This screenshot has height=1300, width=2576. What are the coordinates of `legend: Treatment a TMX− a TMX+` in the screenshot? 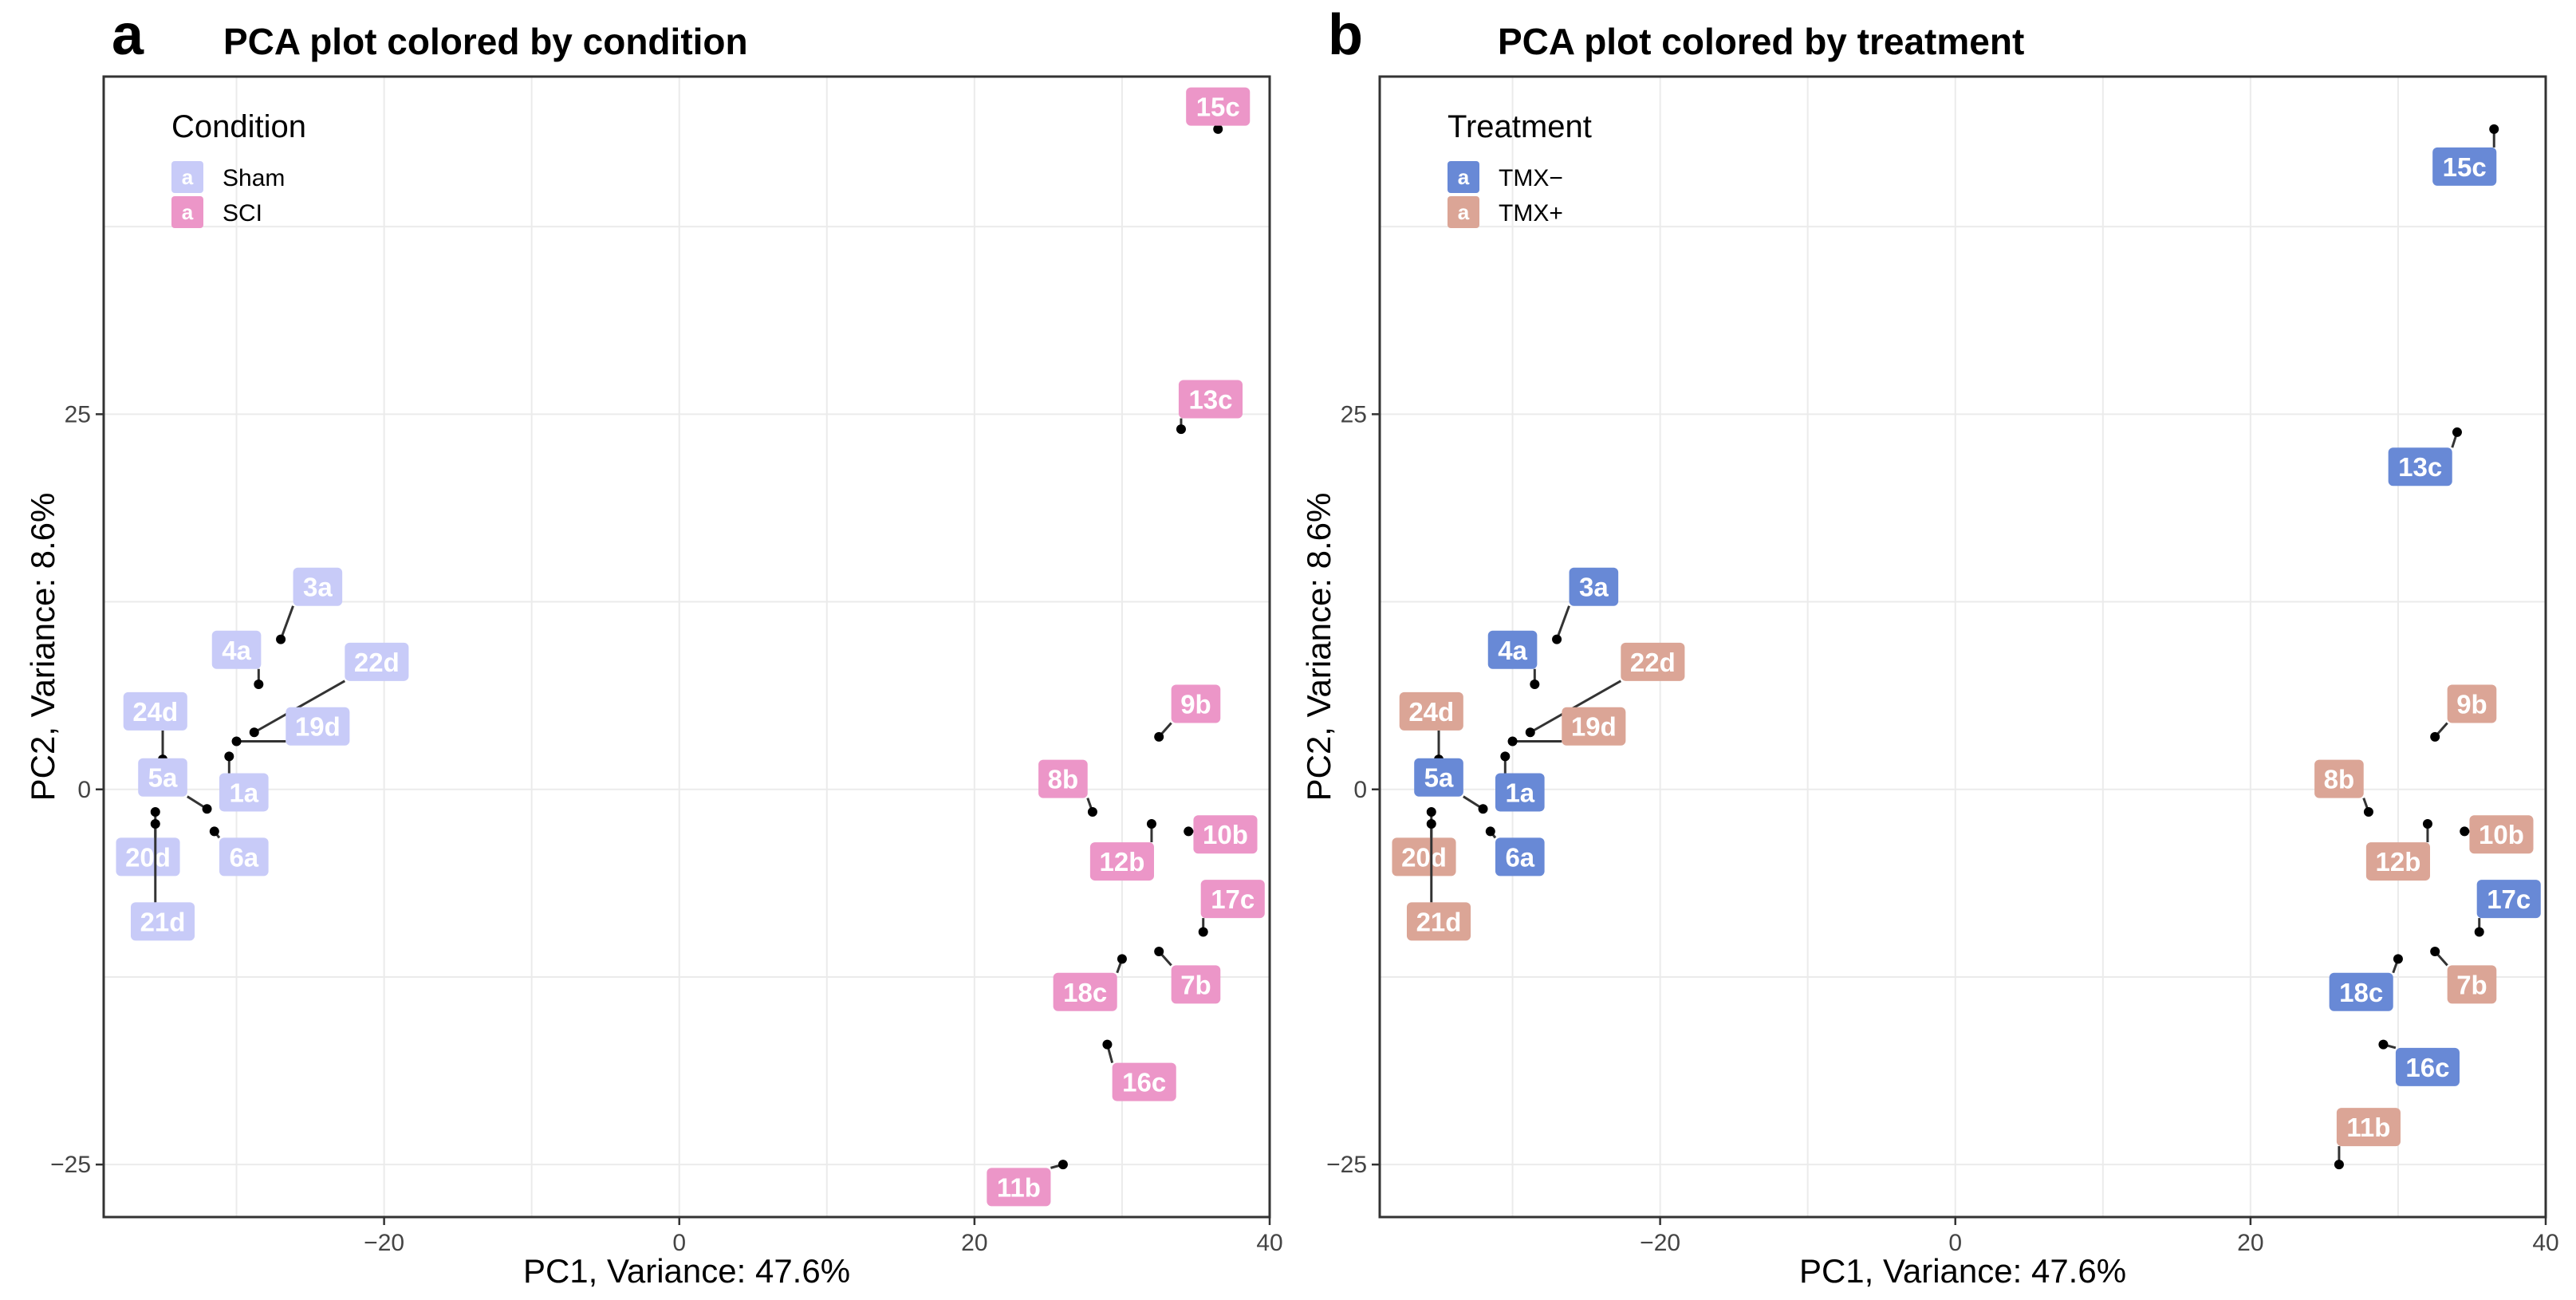 It's located at (1520, 168).